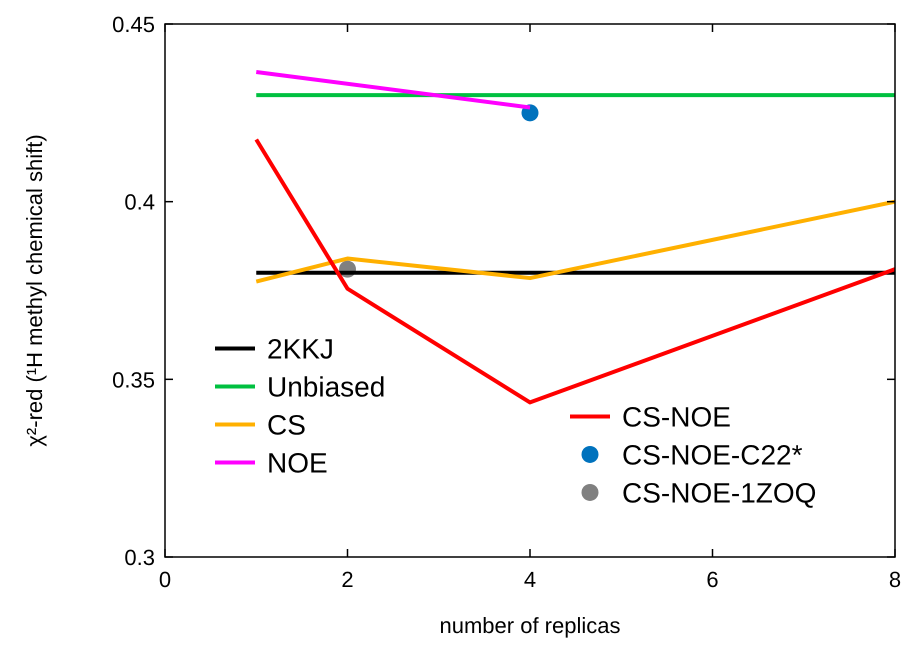  Describe the element at coordinates (133, 379) in the screenshot. I see `y-tick-label: 0.35` at that location.